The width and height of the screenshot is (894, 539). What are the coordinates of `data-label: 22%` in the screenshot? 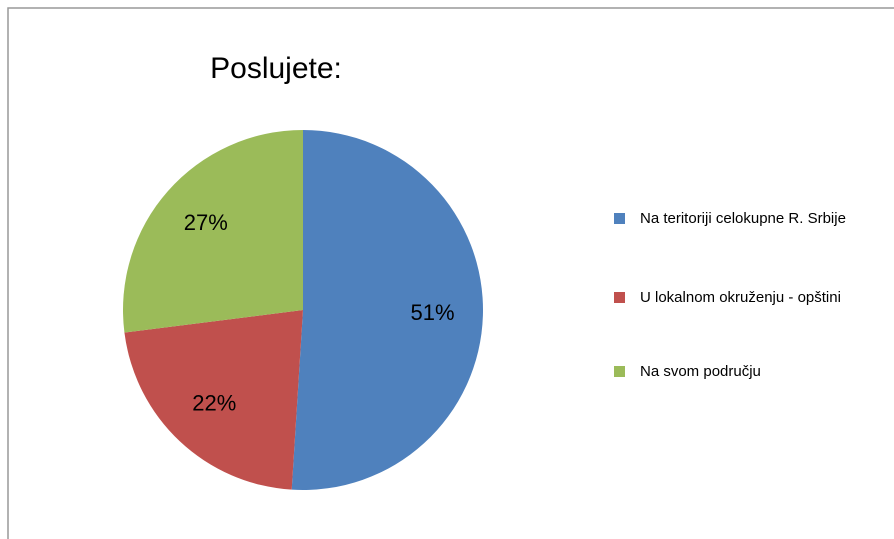 It's located at (214, 402).